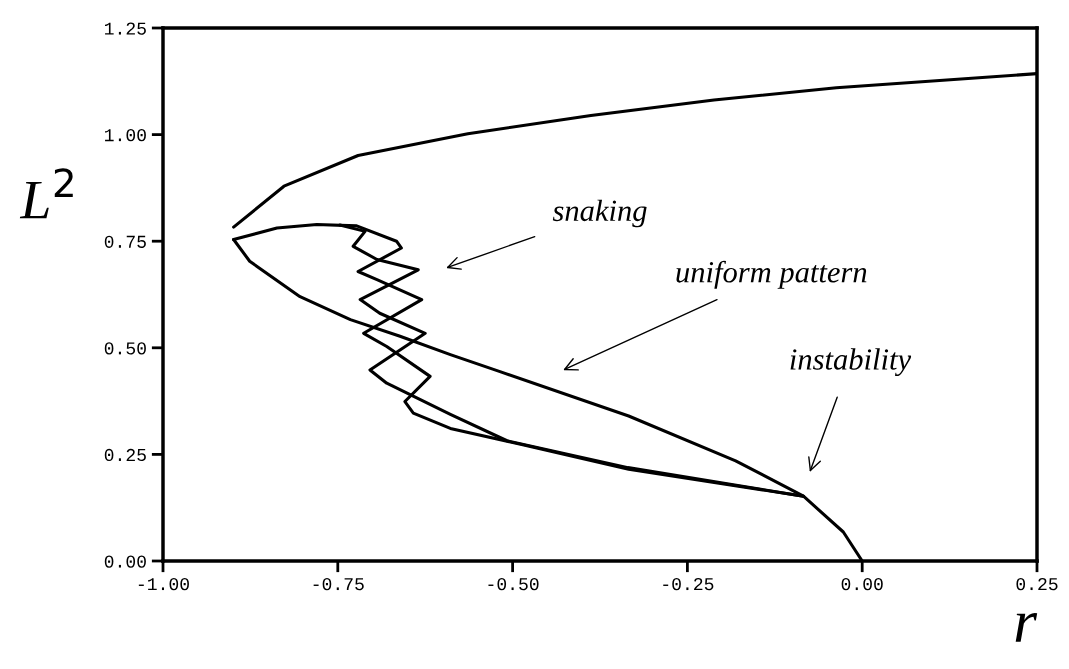 The image size is (1069, 669). Describe the element at coordinates (771, 274) in the screenshot. I see `annotation: uniform pattern` at that location.